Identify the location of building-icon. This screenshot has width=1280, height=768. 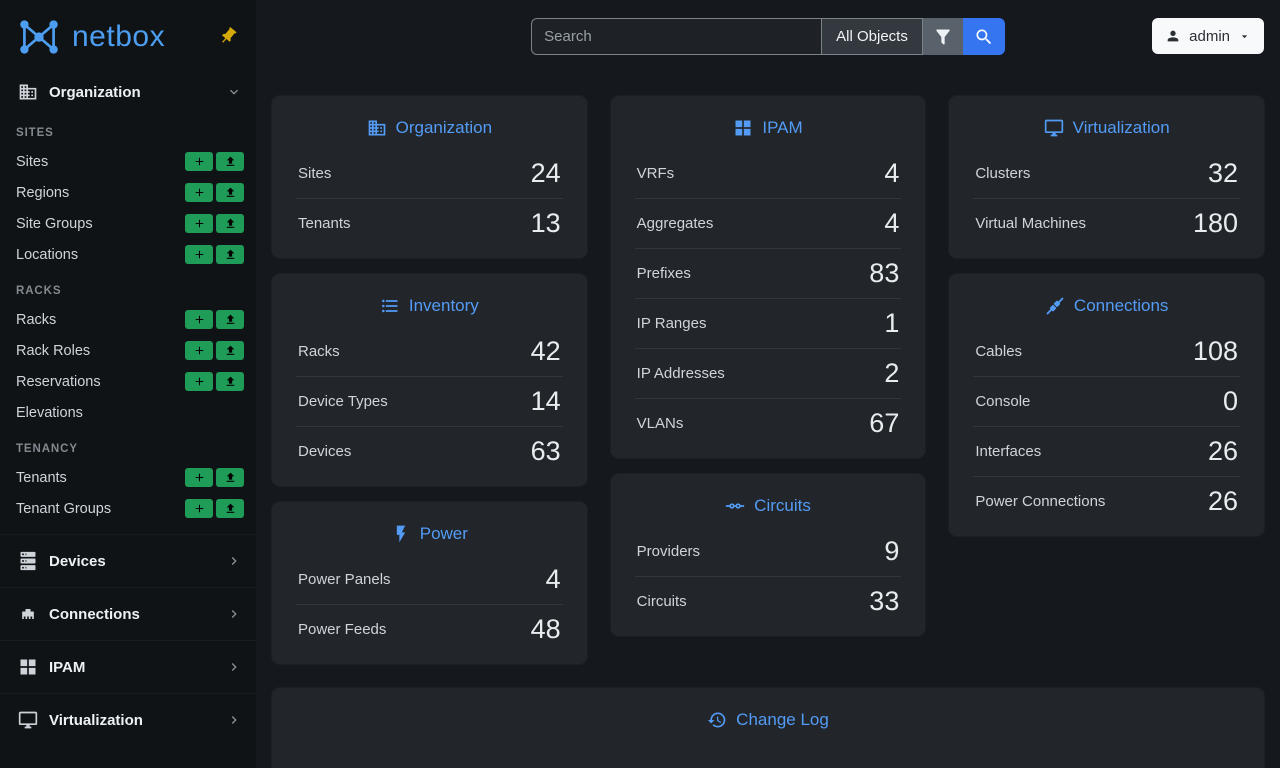
(377, 128).